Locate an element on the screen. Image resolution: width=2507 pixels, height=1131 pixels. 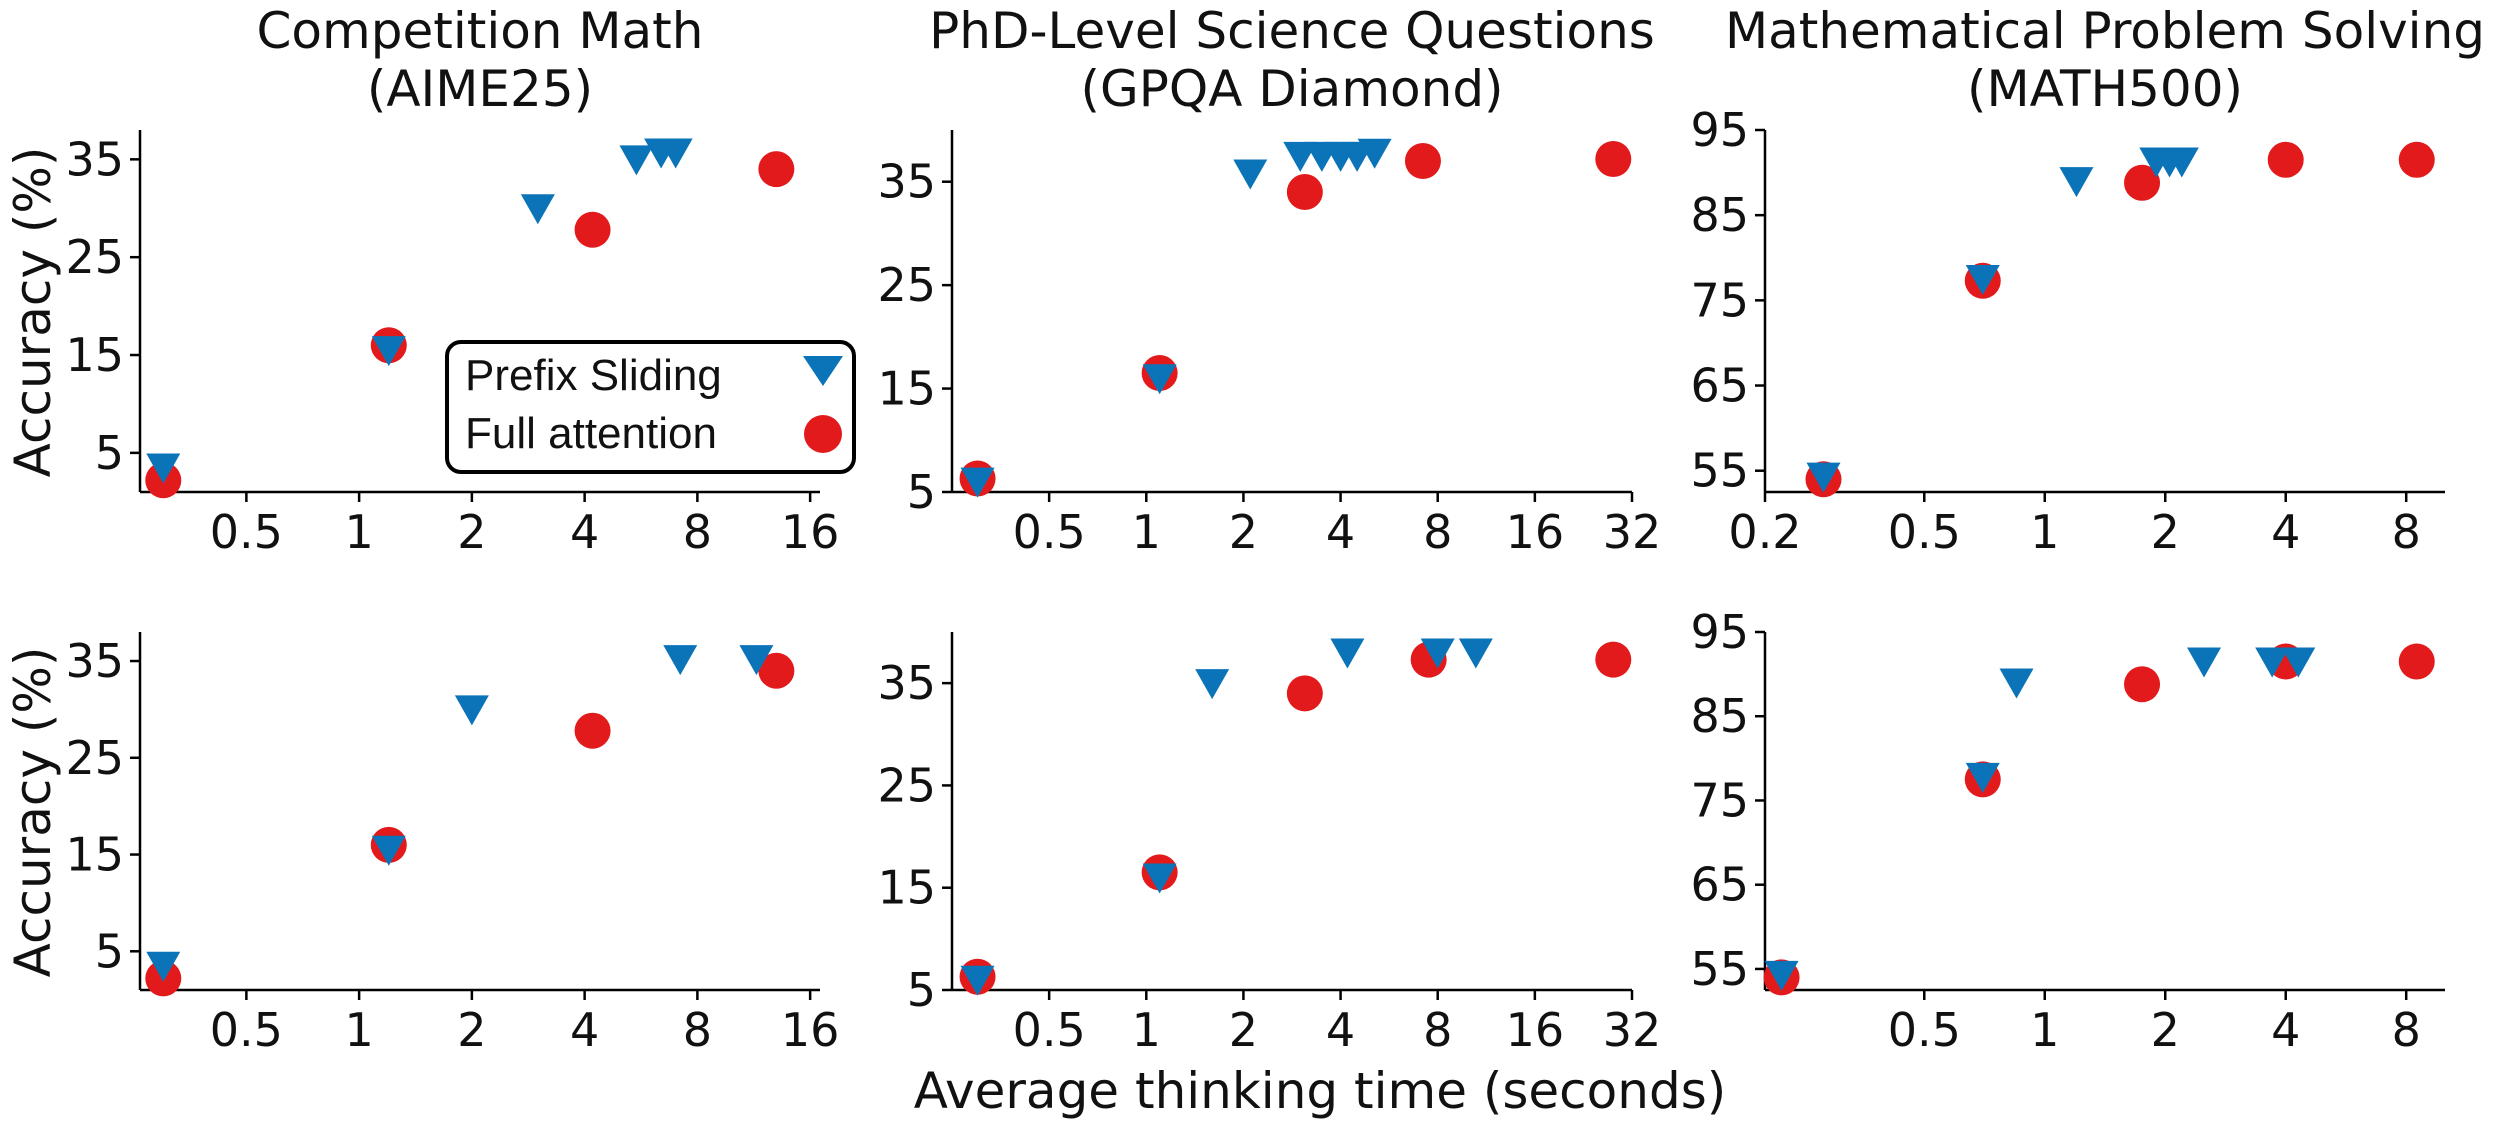
legend: Prefix Sliding Full attention is located at coordinates (650, 407).